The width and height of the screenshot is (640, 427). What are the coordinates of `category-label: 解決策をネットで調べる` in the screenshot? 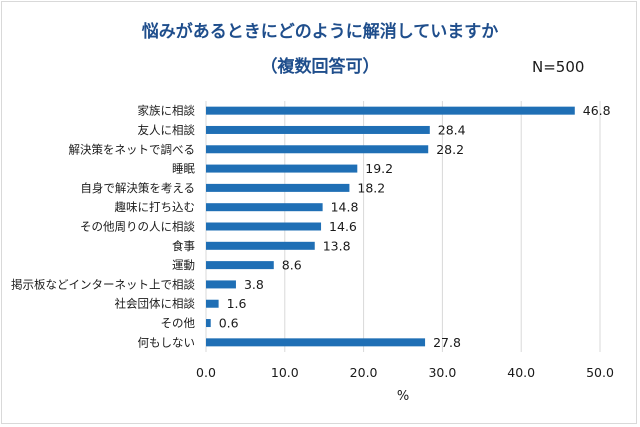 It's located at (132, 149).